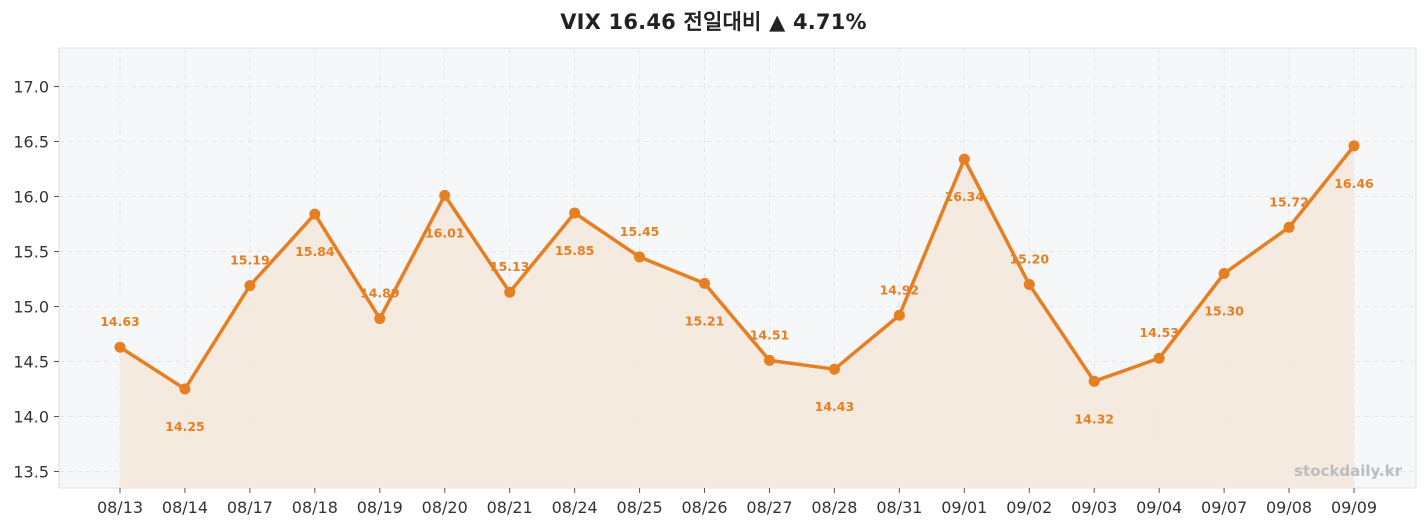 This screenshot has height=529, width=1427. What do you see at coordinates (964, 507) in the screenshot?
I see `x-tick-label: 09/01` at bounding box center [964, 507].